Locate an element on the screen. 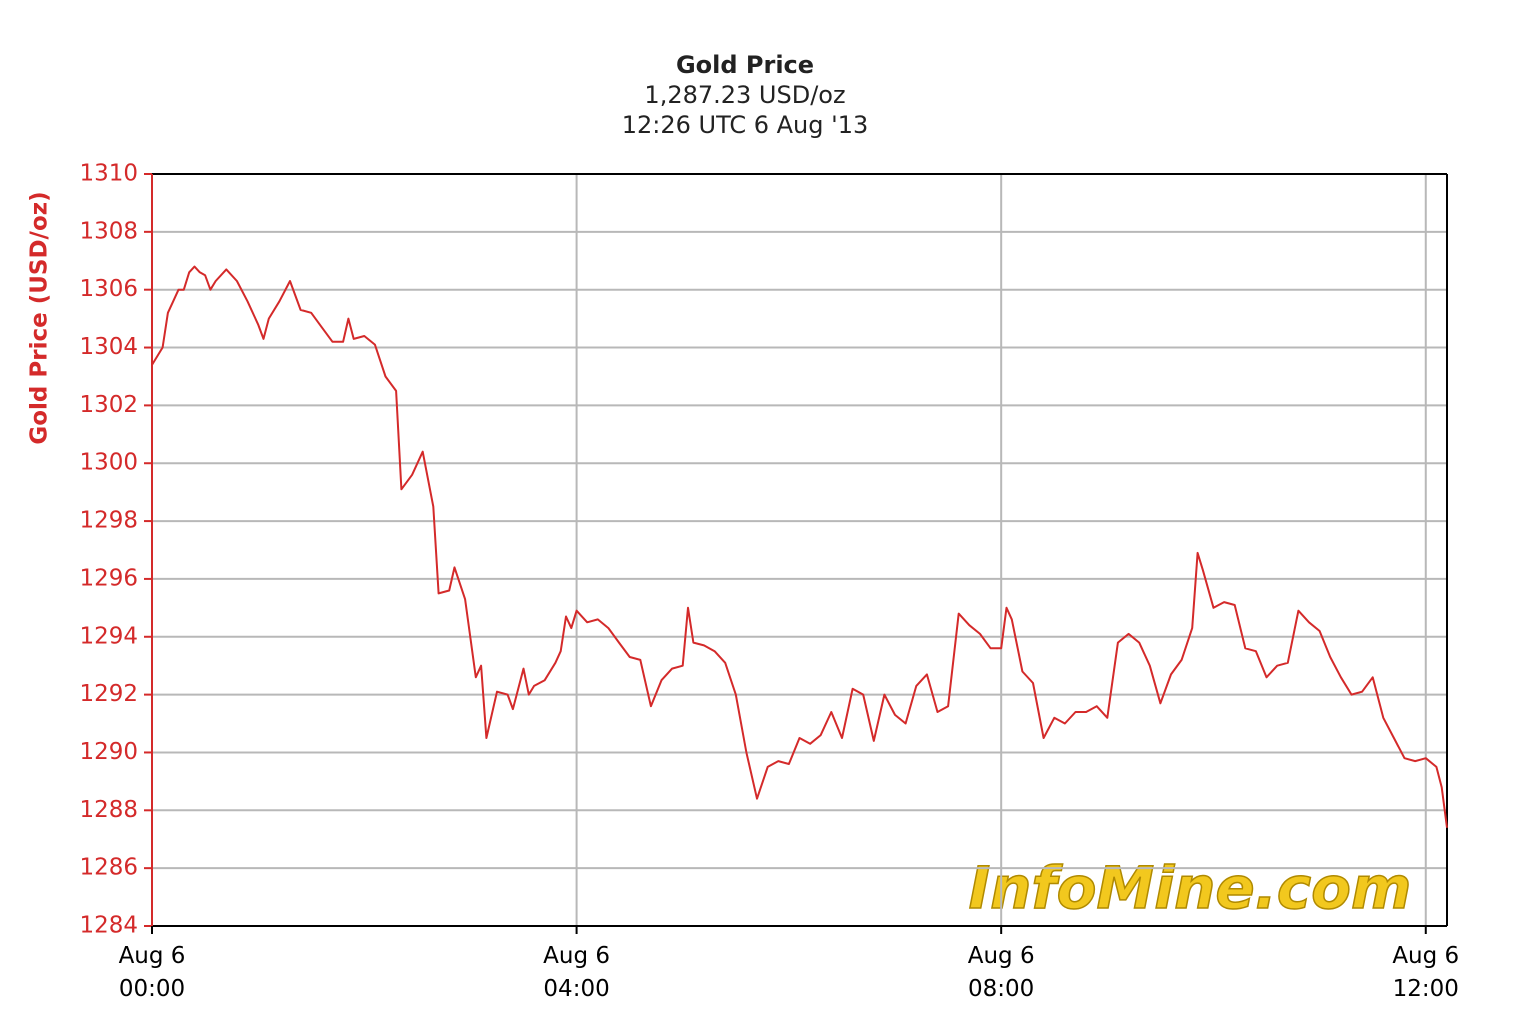 The height and width of the screenshot is (1024, 1536). y-tick-label: 1302 is located at coordinates (108, 405).